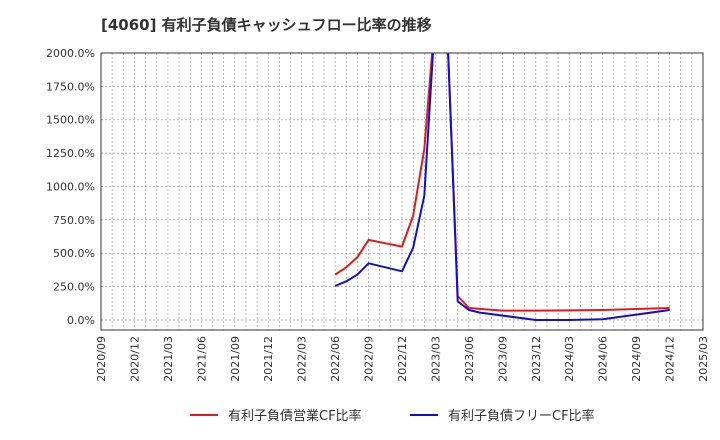  What do you see at coordinates (70, 86) in the screenshot?
I see `y-tick-label: 1750.0%` at bounding box center [70, 86].